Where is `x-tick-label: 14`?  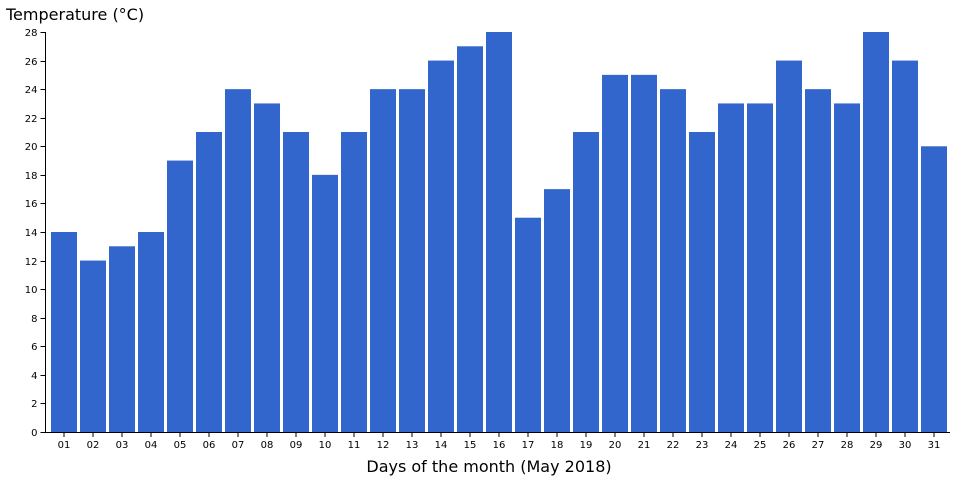
x-tick-label: 14 is located at coordinates (441, 445).